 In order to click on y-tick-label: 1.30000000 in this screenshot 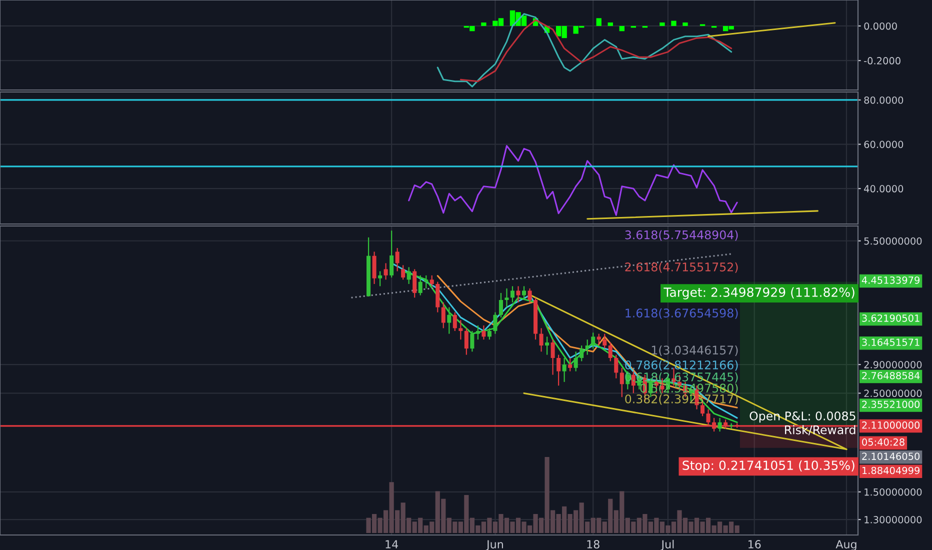, I will do `click(893, 520)`.